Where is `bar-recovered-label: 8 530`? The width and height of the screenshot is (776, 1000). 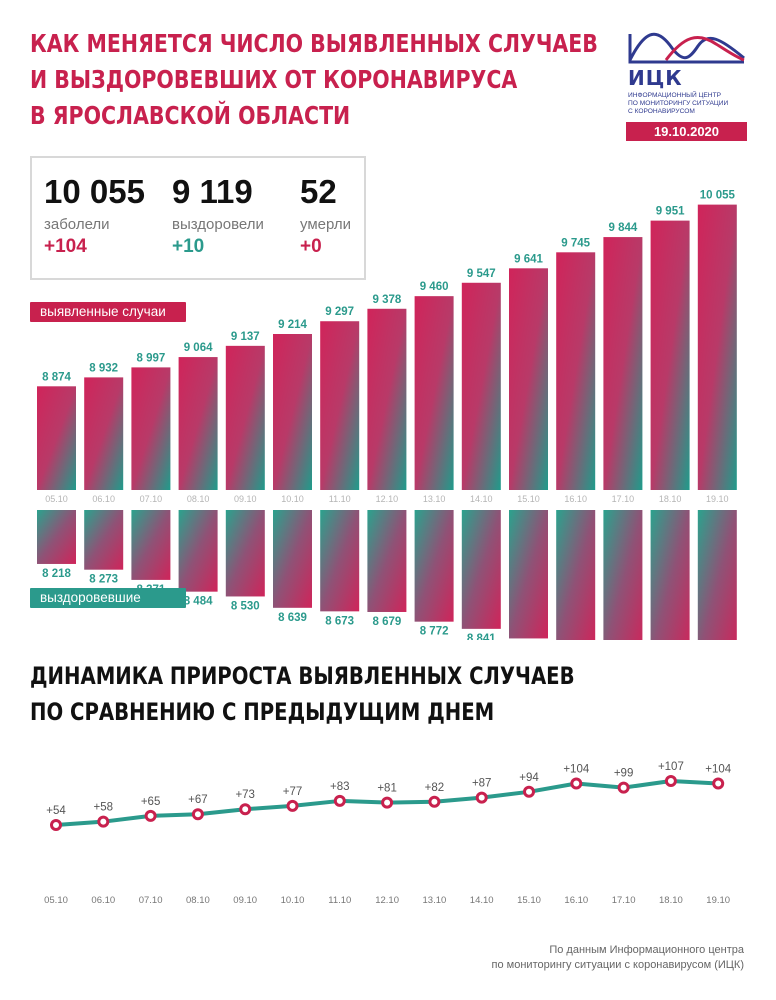
bar-recovered-label: 8 530 is located at coordinates (245, 606).